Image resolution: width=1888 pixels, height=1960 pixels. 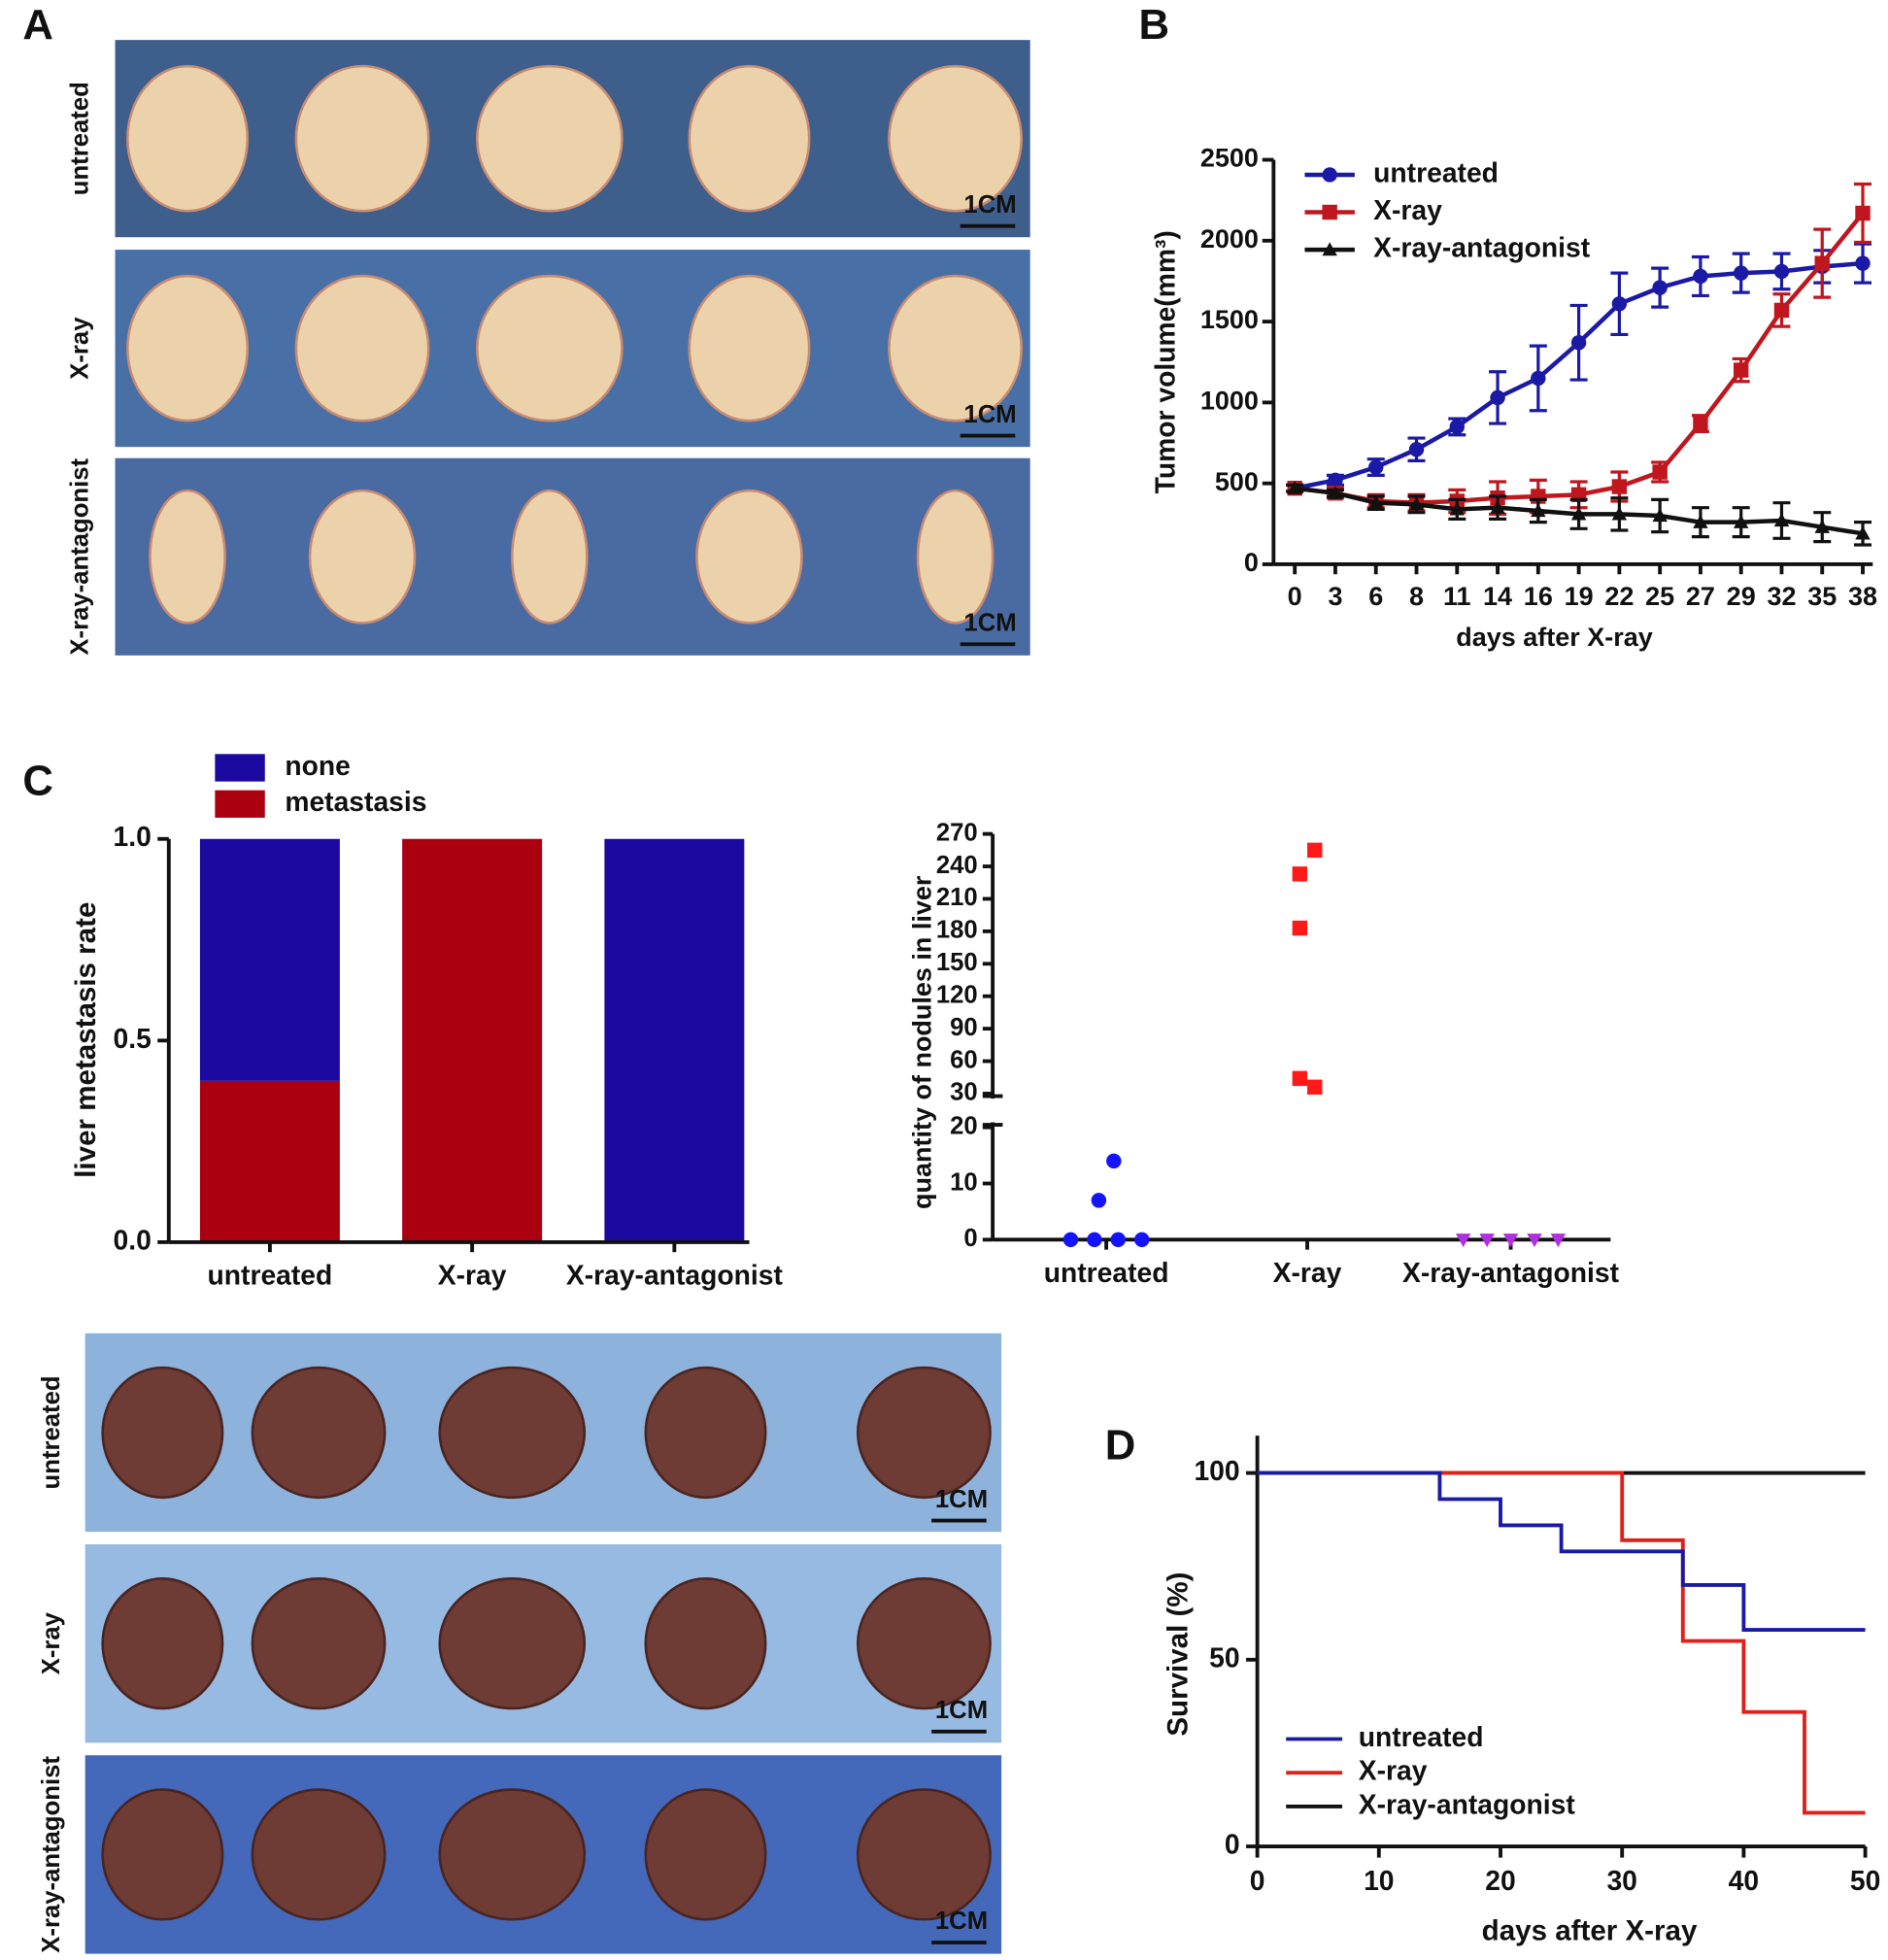 I want to click on x-tick-label: 10, so click(x=1379, y=1880).